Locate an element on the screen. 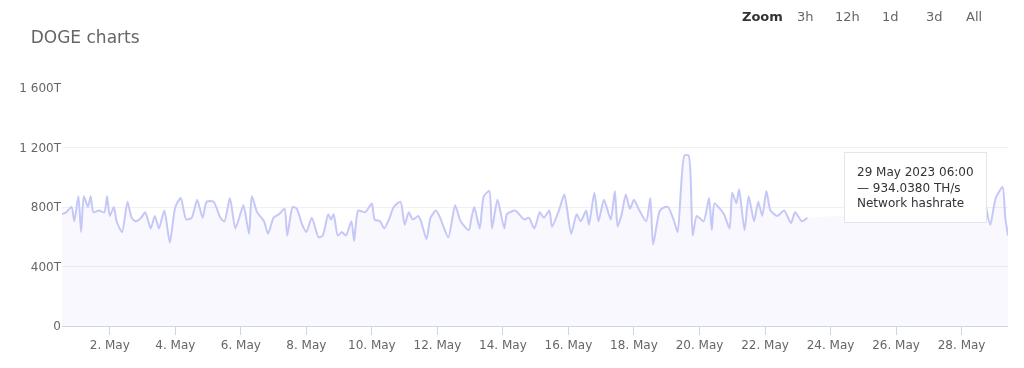  y-tick-label: 1 200T is located at coordinates (40, 147).